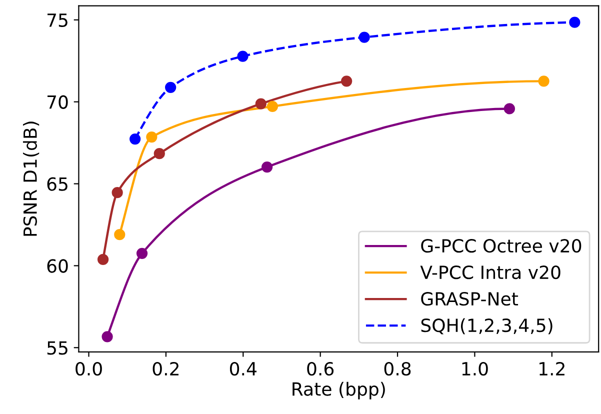 The height and width of the screenshot is (414, 601). What do you see at coordinates (552, 369) in the screenshot?
I see `x-tick-label: 1.2` at bounding box center [552, 369].